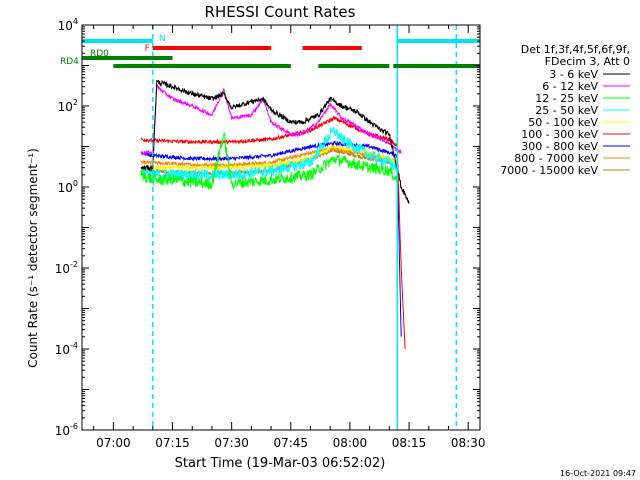 The image size is (640, 480). Describe the element at coordinates (570, 86) in the screenshot. I see `legend-entry-label-1: 6 - 12 keV` at that location.